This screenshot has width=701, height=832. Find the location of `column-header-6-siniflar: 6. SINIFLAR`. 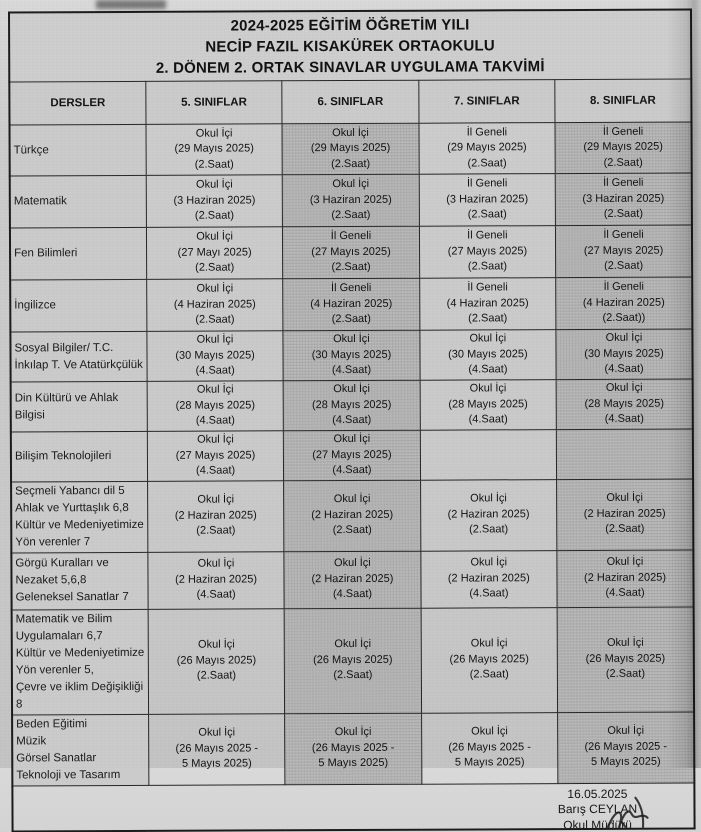

column-header-6-siniflar: 6. SINIFLAR is located at coordinates (350, 102).